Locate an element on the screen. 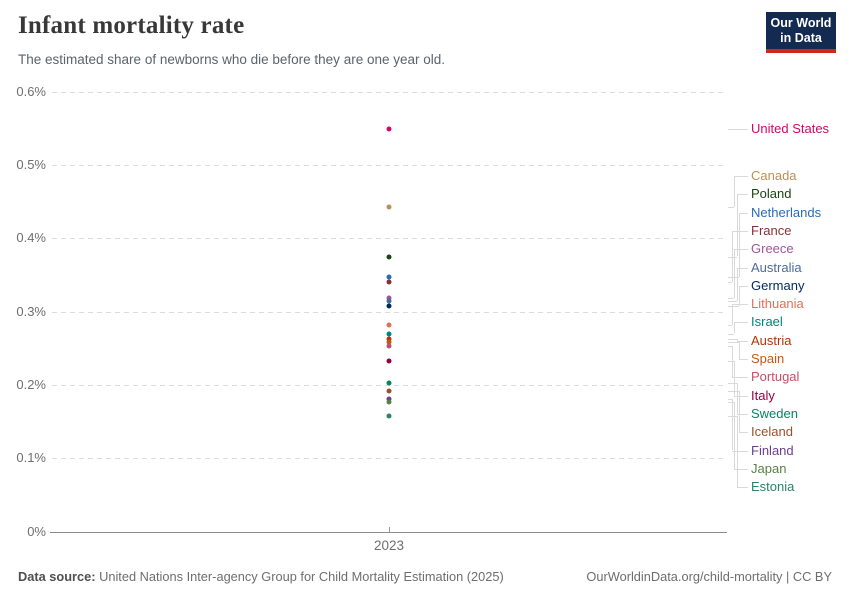 This screenshot has width=850, height=600. legend-label: Germany is located at coordinates (778, 285).